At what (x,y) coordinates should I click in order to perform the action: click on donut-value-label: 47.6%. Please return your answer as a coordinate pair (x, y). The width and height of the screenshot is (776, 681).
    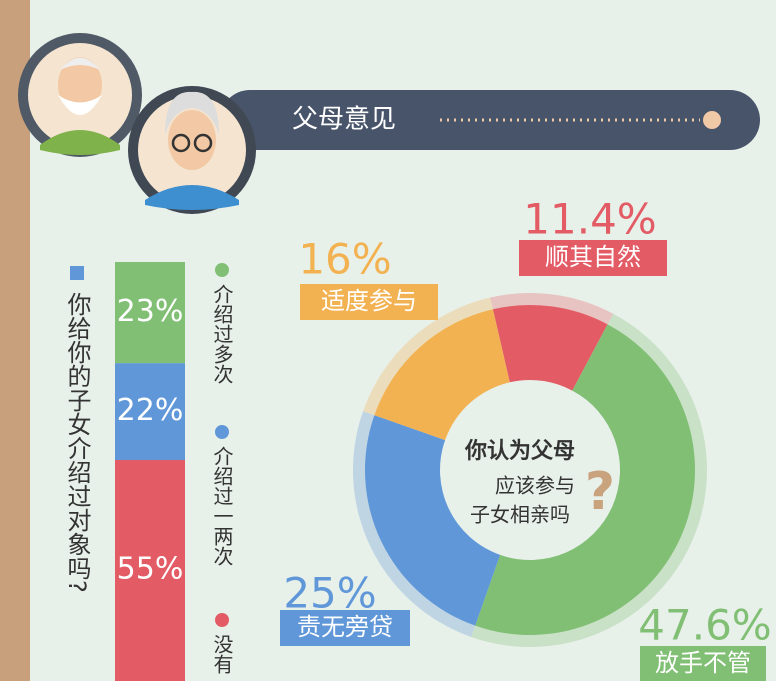
    Looking at the image, I should click on (704, 625).